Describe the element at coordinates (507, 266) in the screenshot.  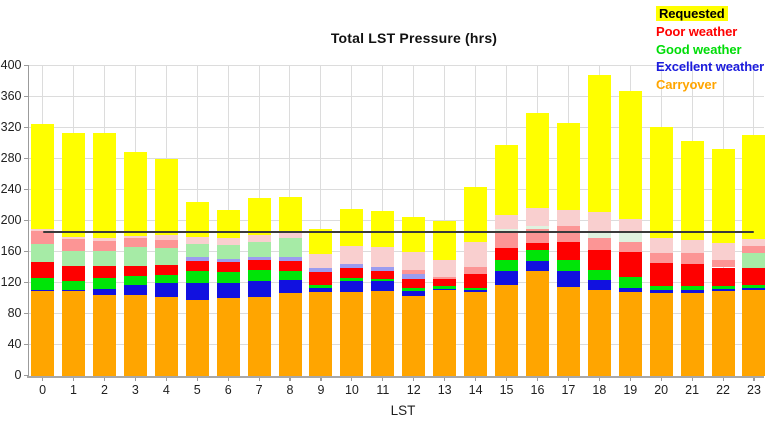
I see `bar-15-segment-good` at that location.